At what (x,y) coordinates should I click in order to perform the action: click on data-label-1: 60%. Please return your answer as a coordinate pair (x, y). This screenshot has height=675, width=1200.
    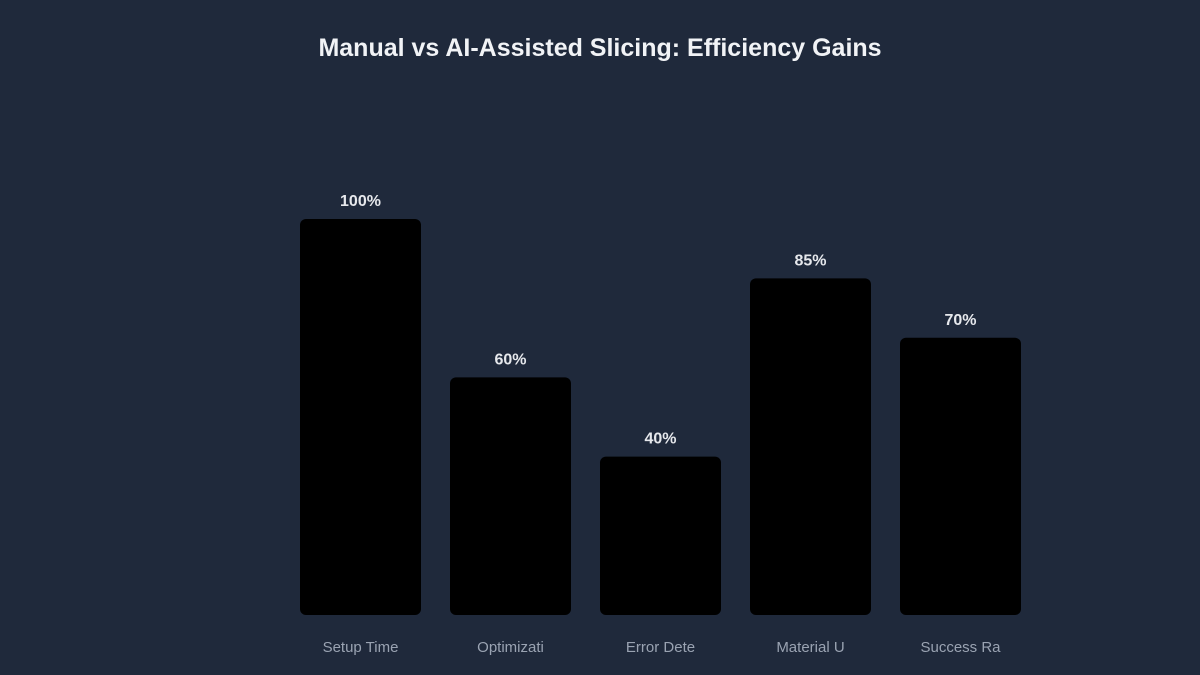
    Looking at the image, I should click on (510, 359).